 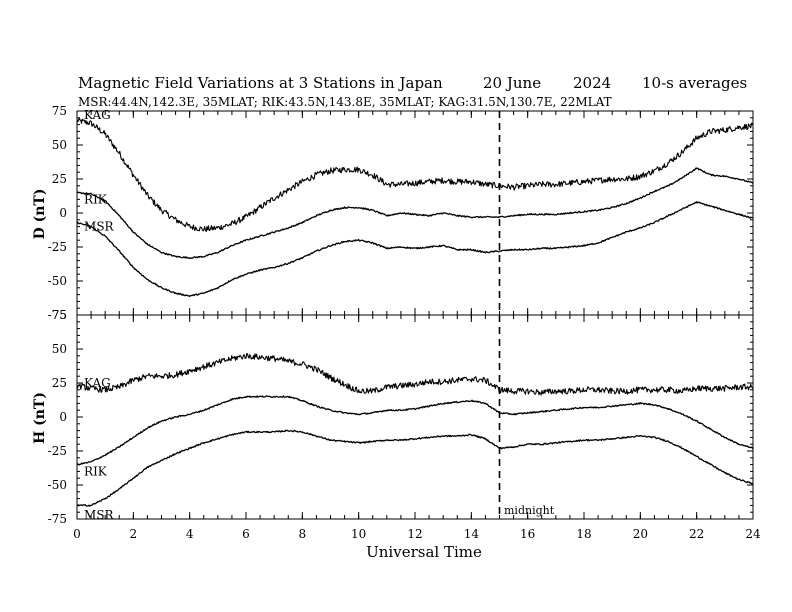 What do you see at coordinates (753, 534) in the screenshot?
I see `x-tick-label: 24` at bounding box center [753, 534].